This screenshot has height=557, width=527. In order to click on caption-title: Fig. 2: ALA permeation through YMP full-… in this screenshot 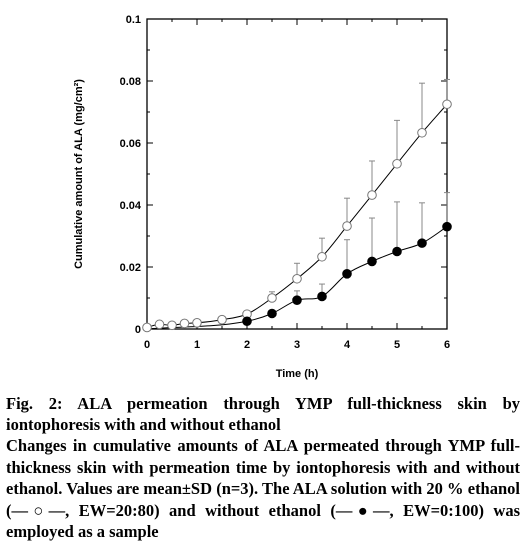, I will do `click(263, 414)`.